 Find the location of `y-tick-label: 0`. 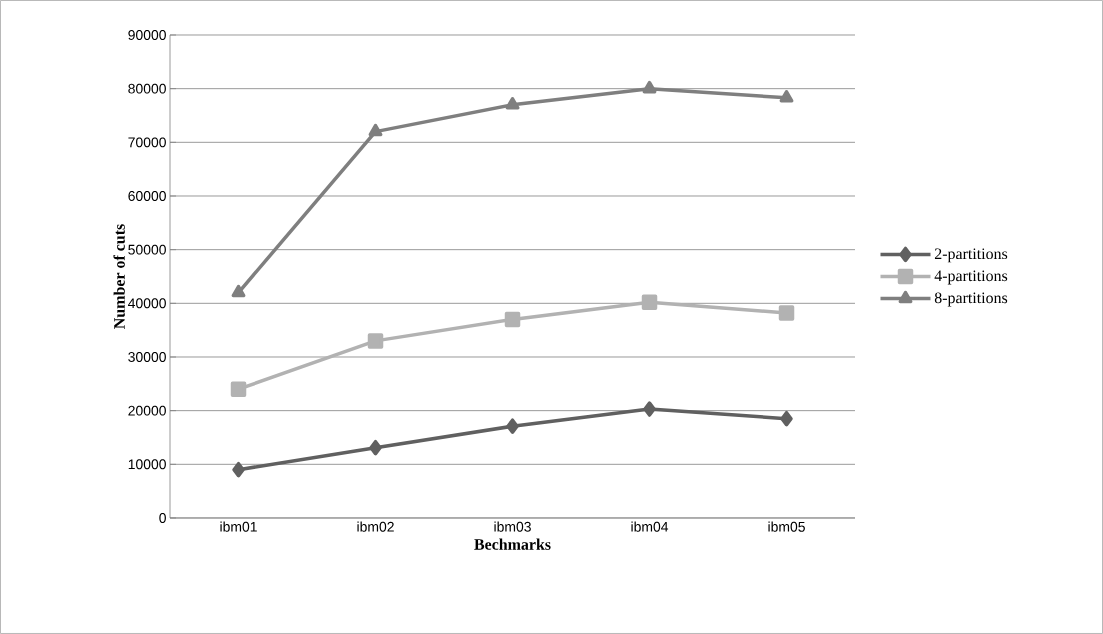

y-tick-label: 0 is located at coordinates (162, 518).